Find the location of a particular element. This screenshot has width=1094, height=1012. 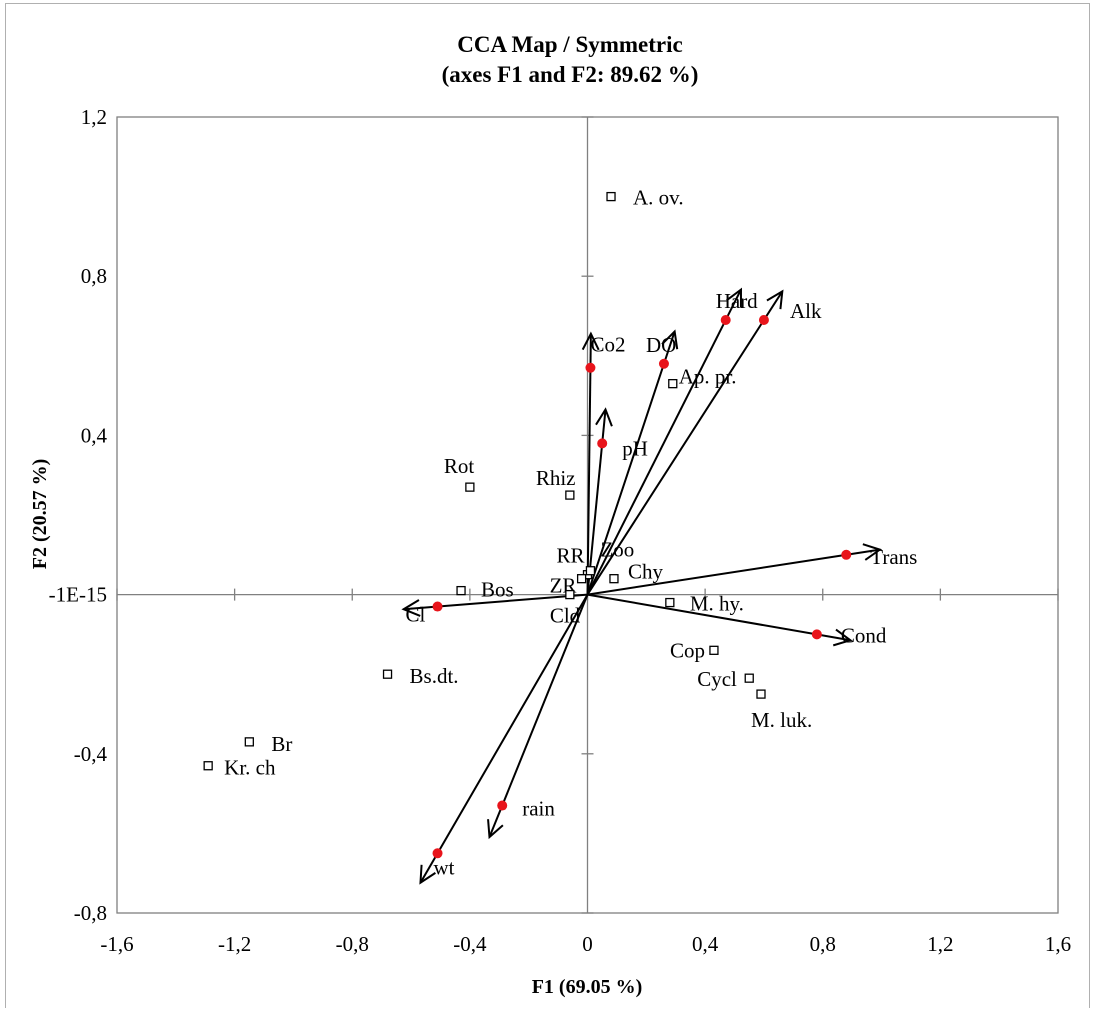

object-label-cop: Cop is located at coordinates (687, 650).